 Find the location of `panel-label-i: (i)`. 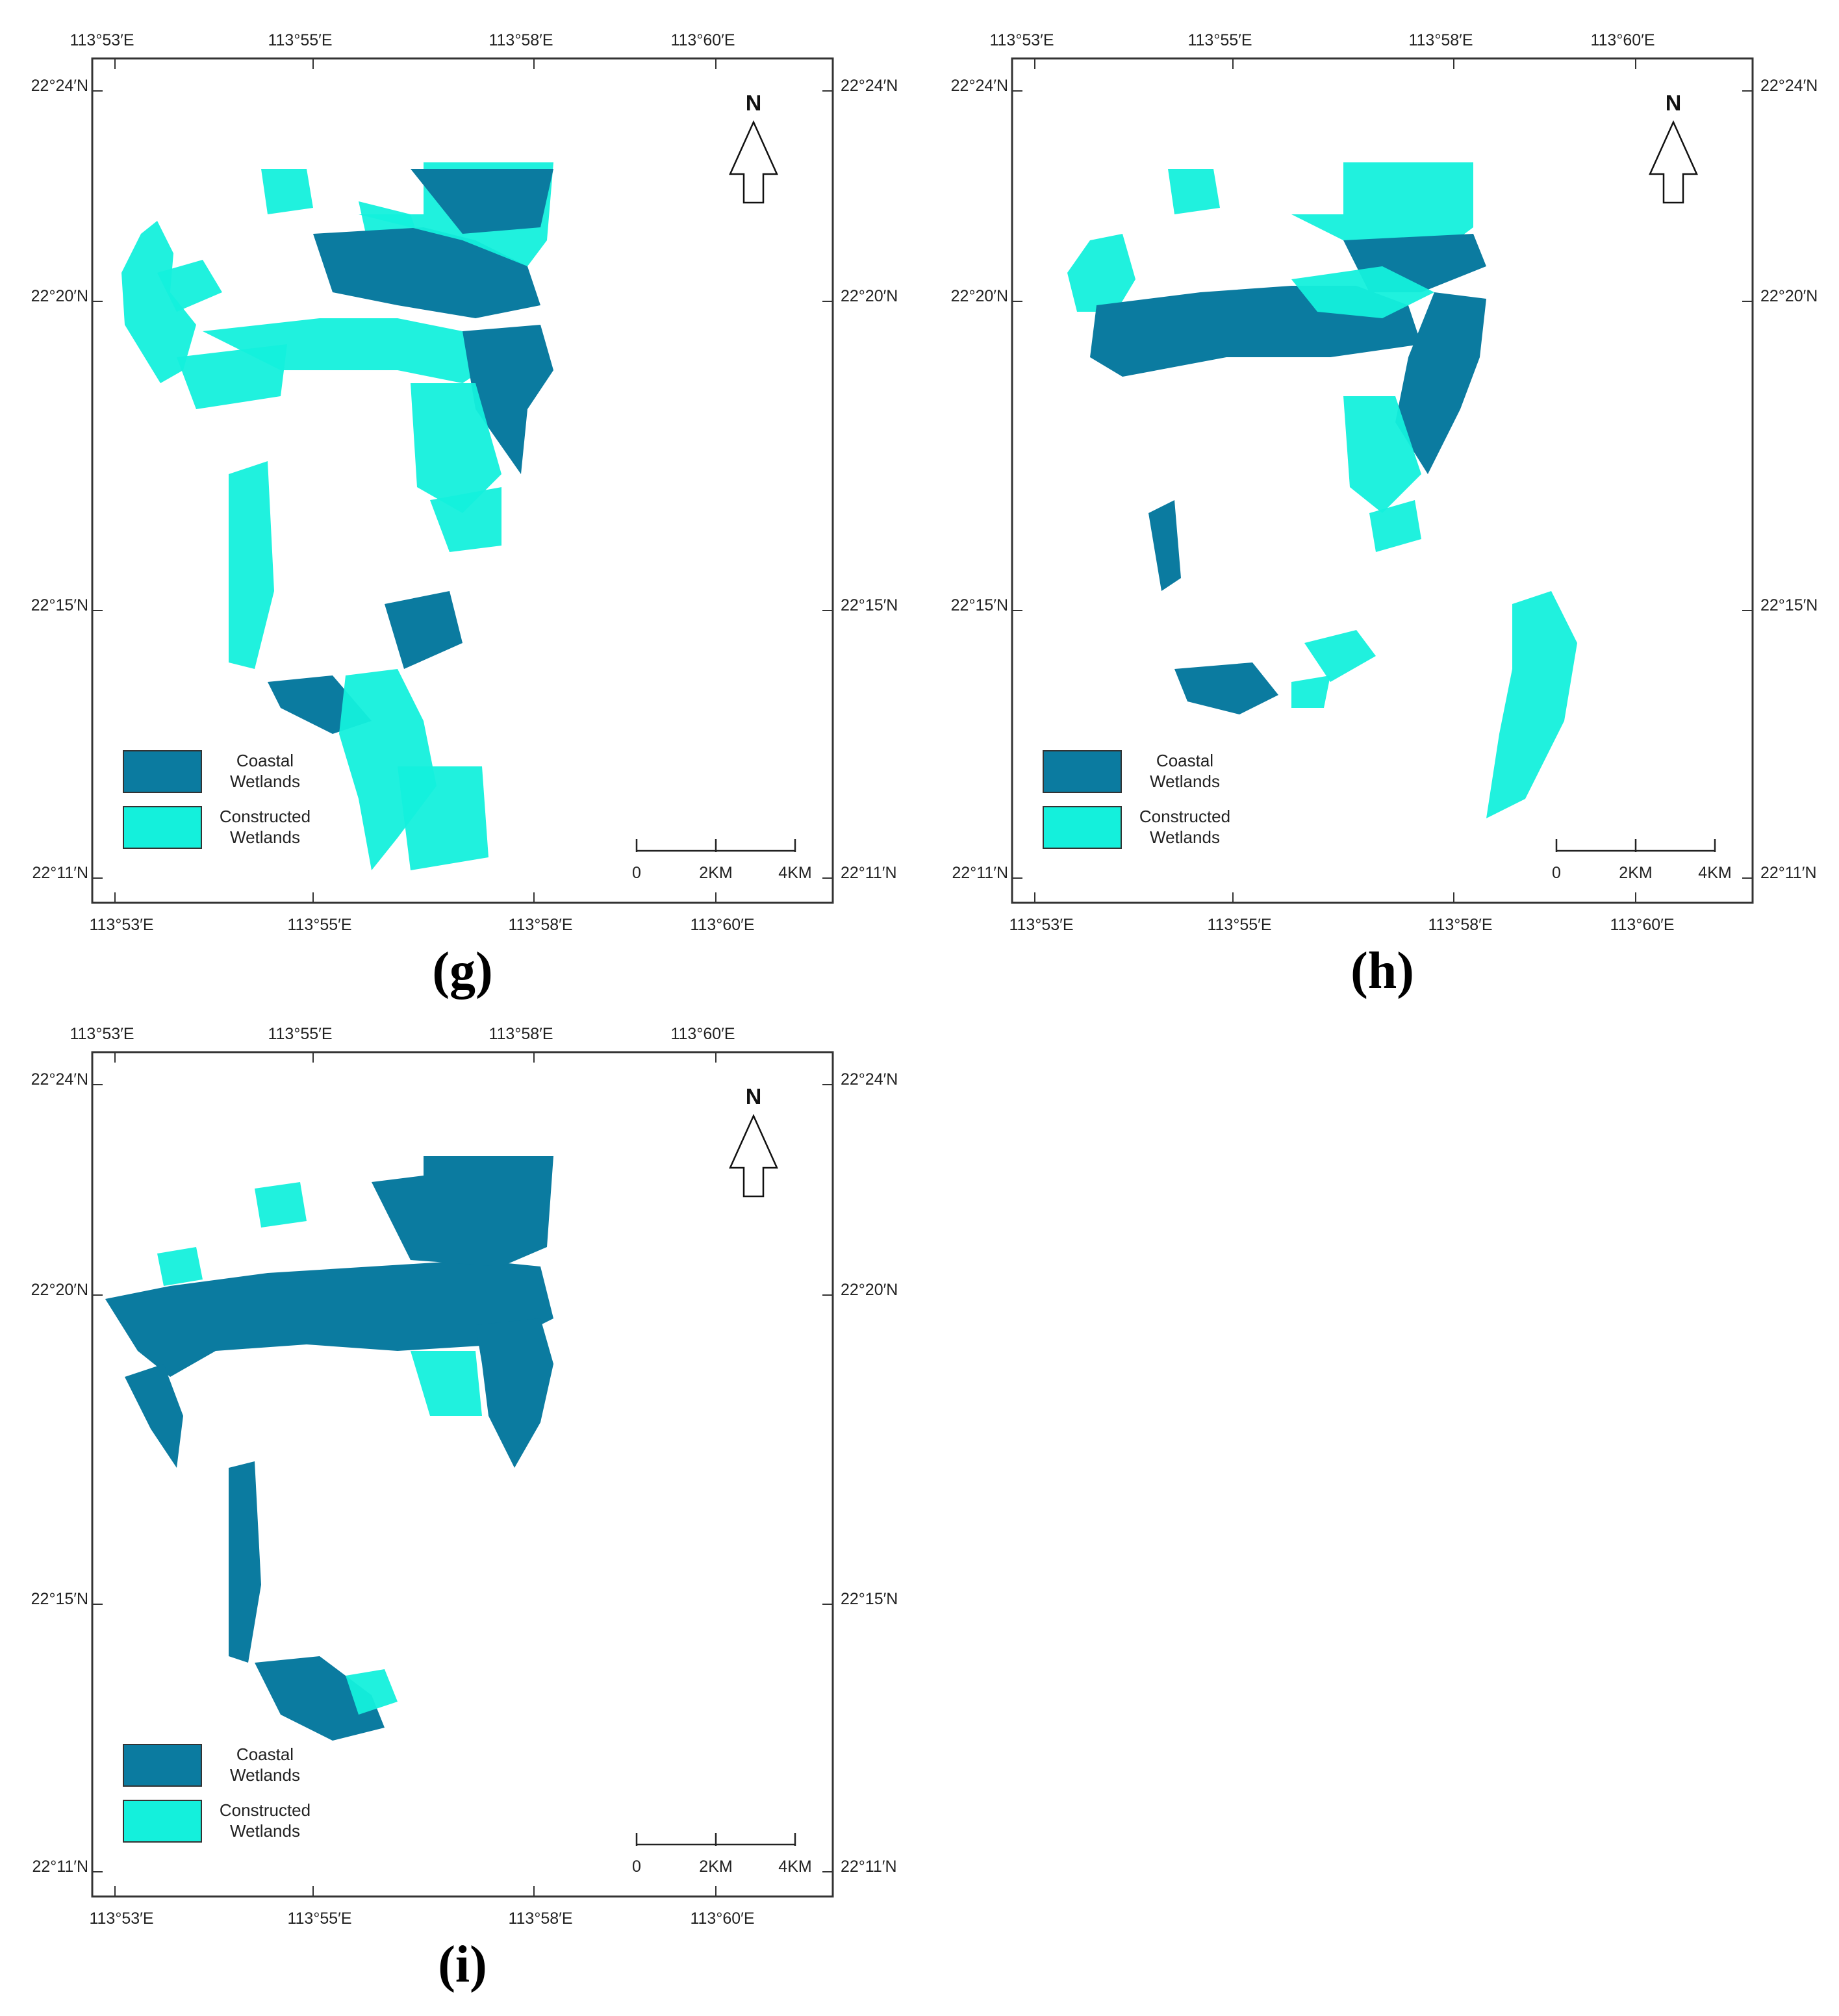

panel-label-i: (i) is located at coordinates (462, 1965).